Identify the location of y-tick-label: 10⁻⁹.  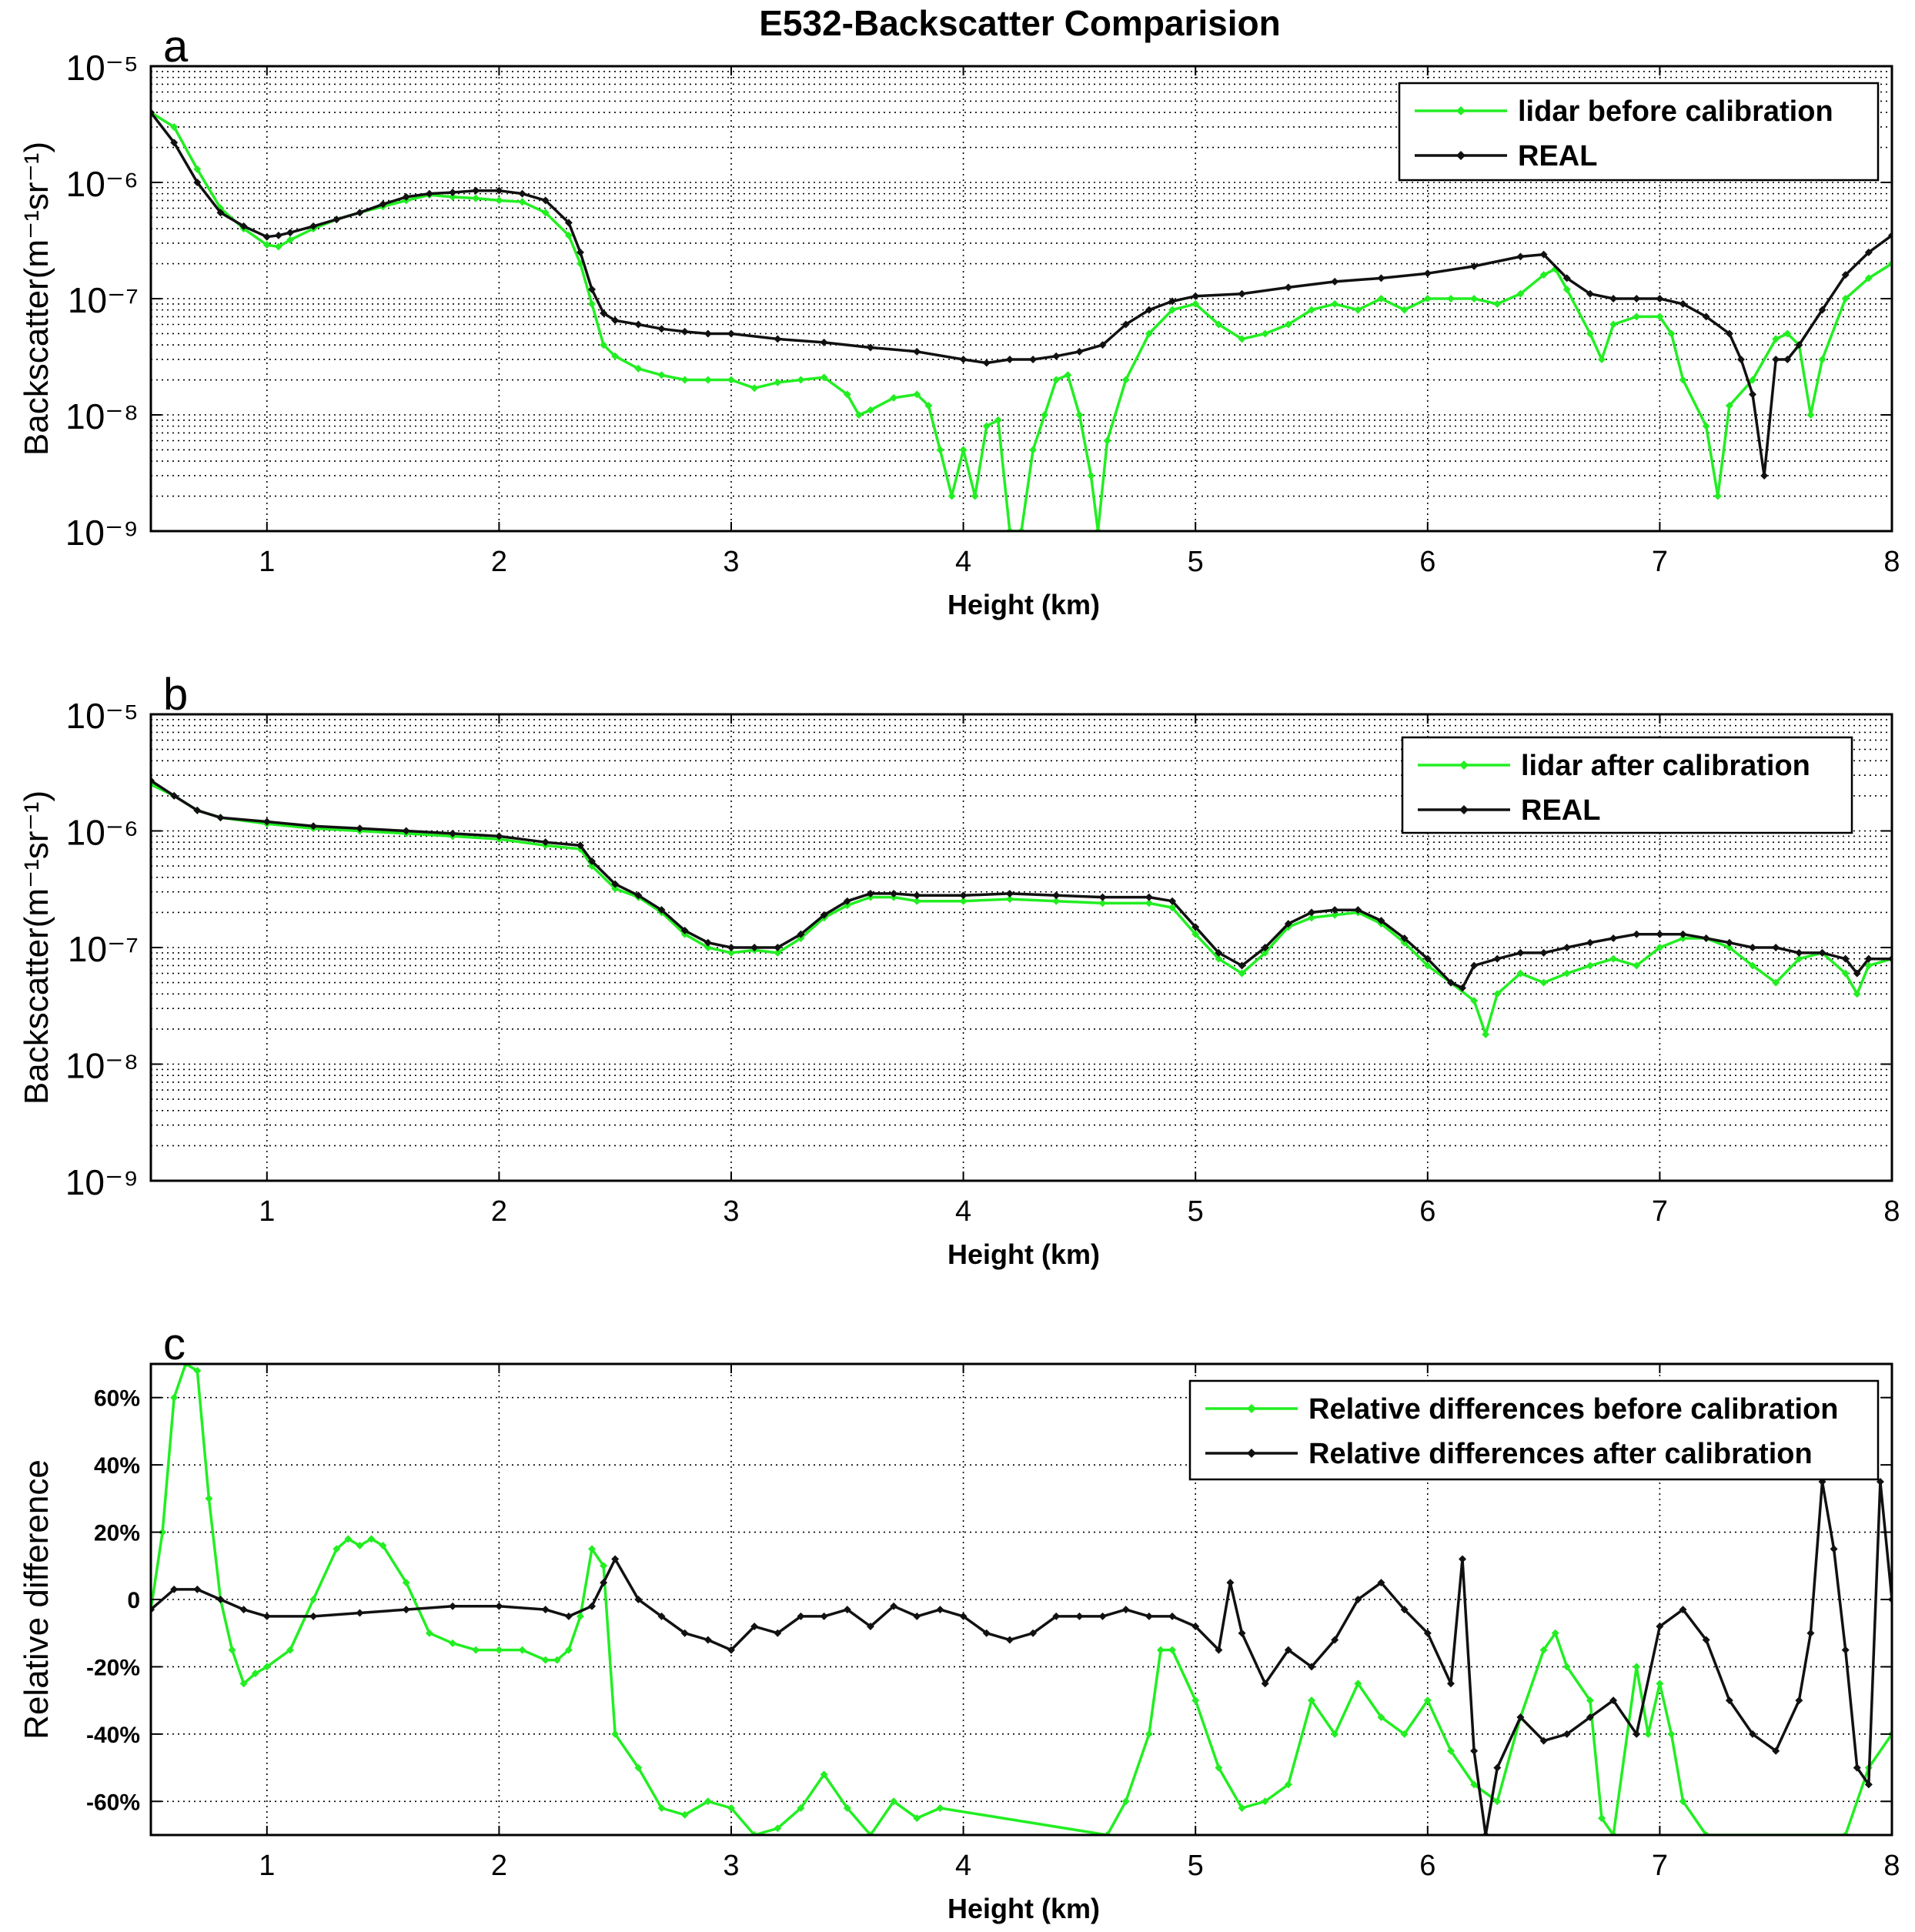
(102, 1182).